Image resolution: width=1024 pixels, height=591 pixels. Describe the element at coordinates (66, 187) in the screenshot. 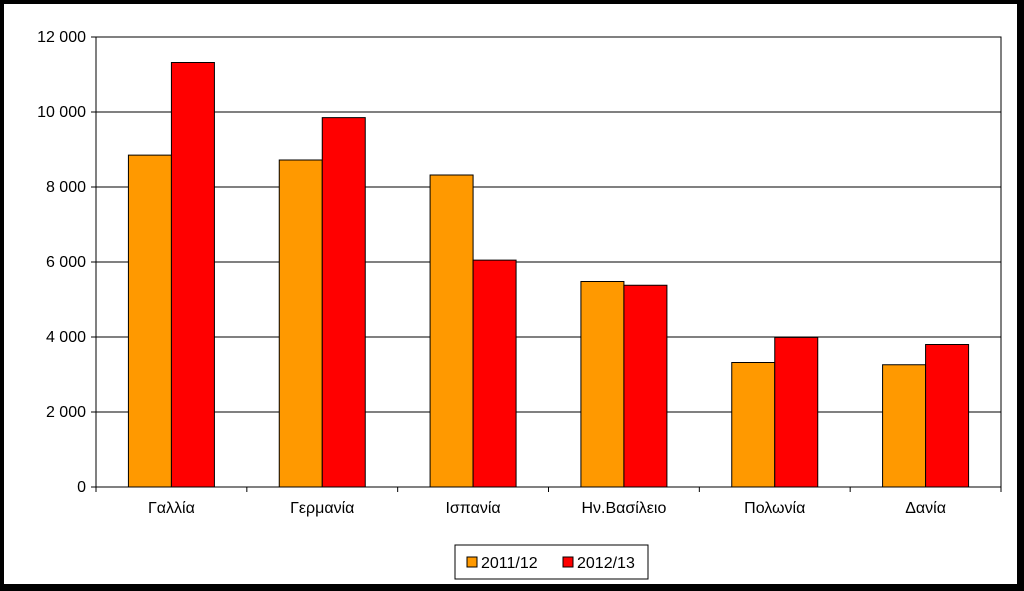

I see `y-tick-label: 8 000` at that location.